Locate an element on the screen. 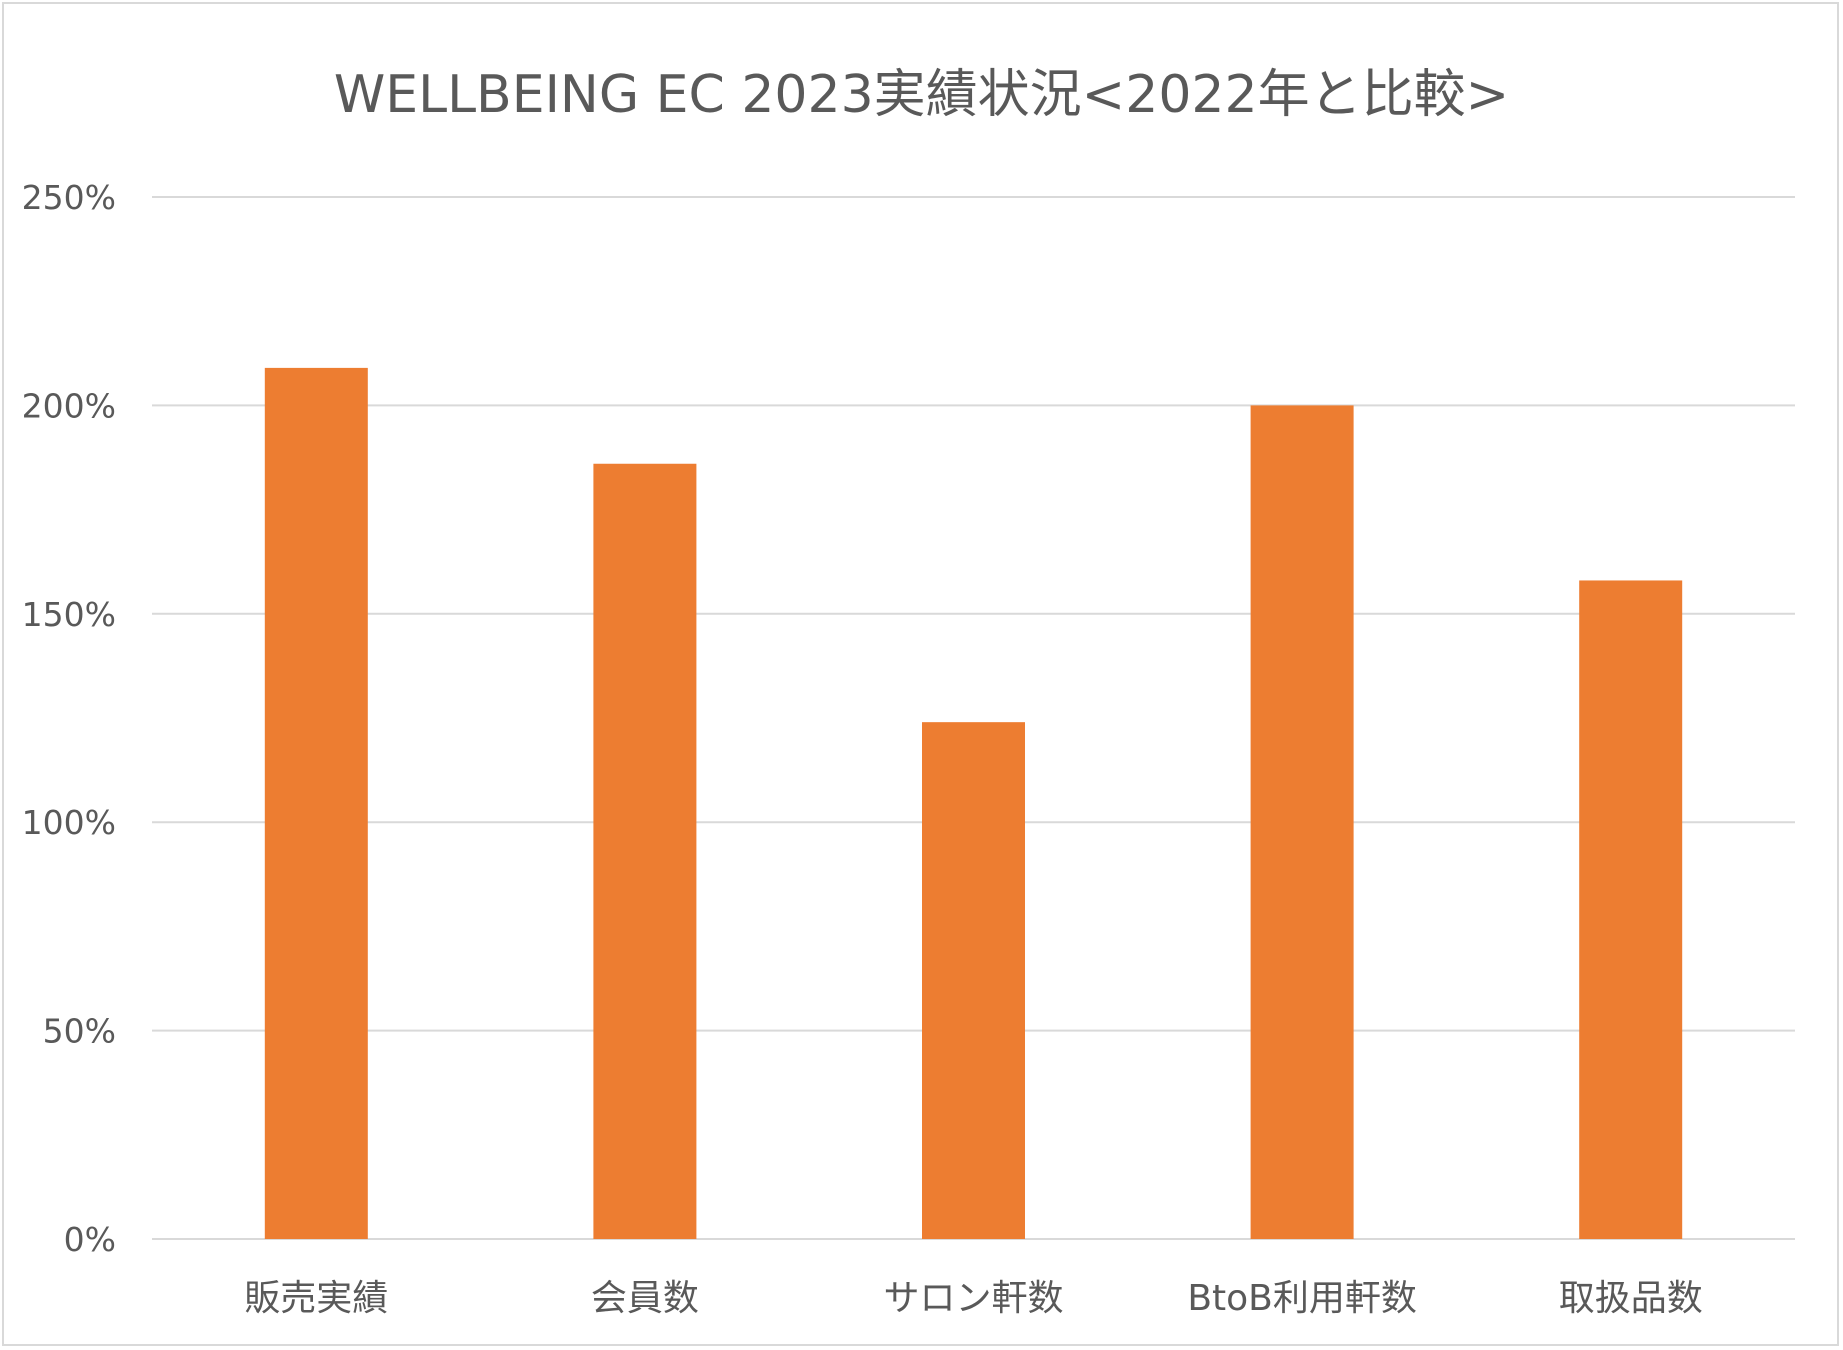 This screenshot has width=1843, height=1350. y-tick-label: 50% is located at coordinates (79, 1031).